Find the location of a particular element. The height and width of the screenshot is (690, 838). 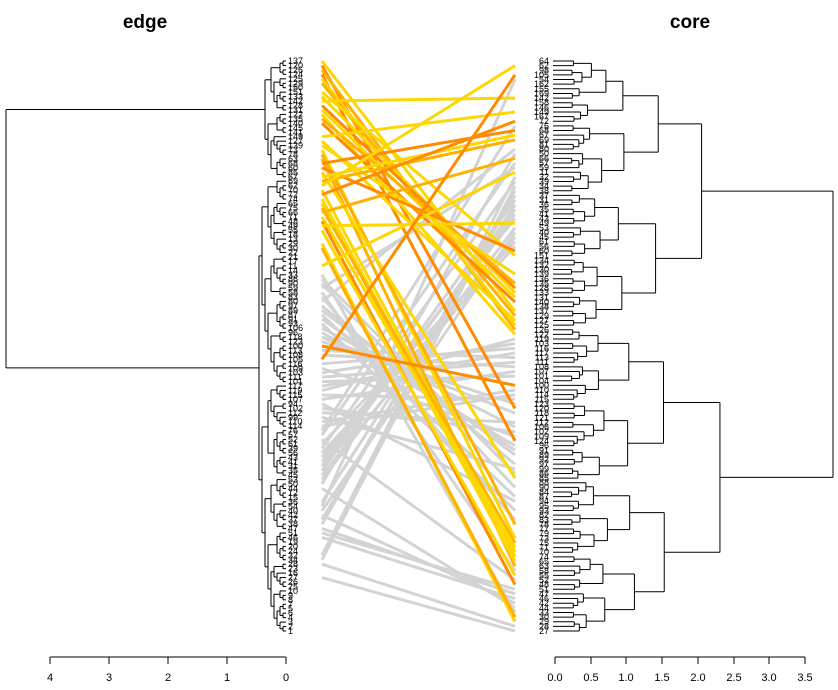

right-tick-label: 0.0 is located at coordinates (554, 678).